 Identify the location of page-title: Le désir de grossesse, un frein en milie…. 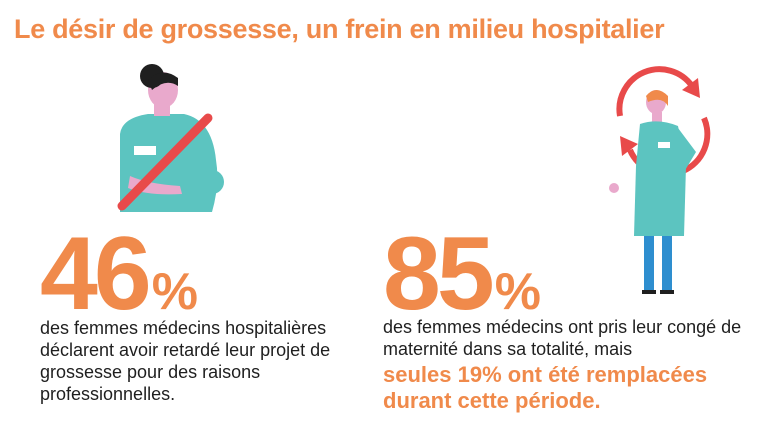
(339, 29).